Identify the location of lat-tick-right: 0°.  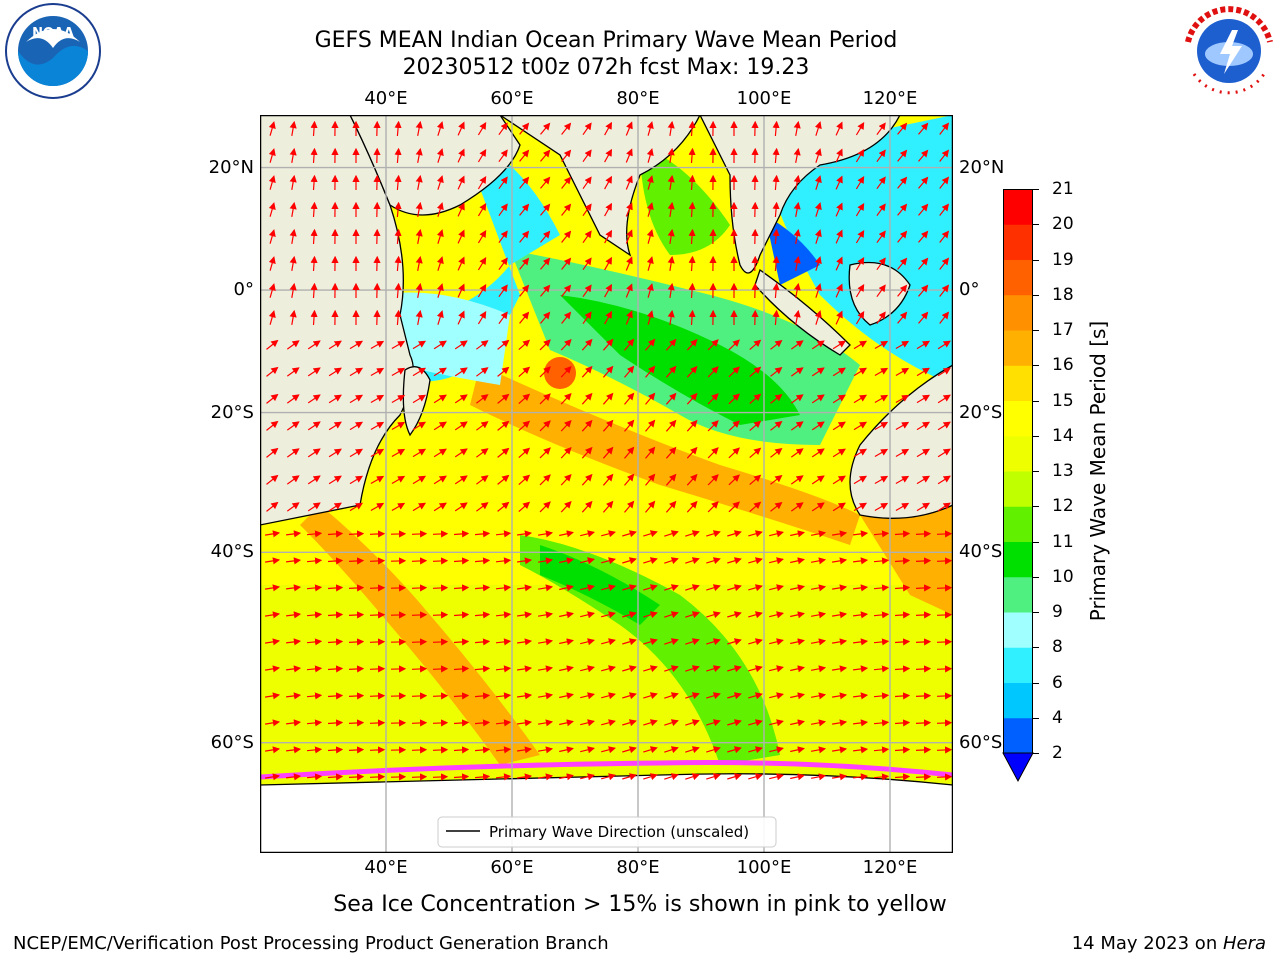
(969, 290).